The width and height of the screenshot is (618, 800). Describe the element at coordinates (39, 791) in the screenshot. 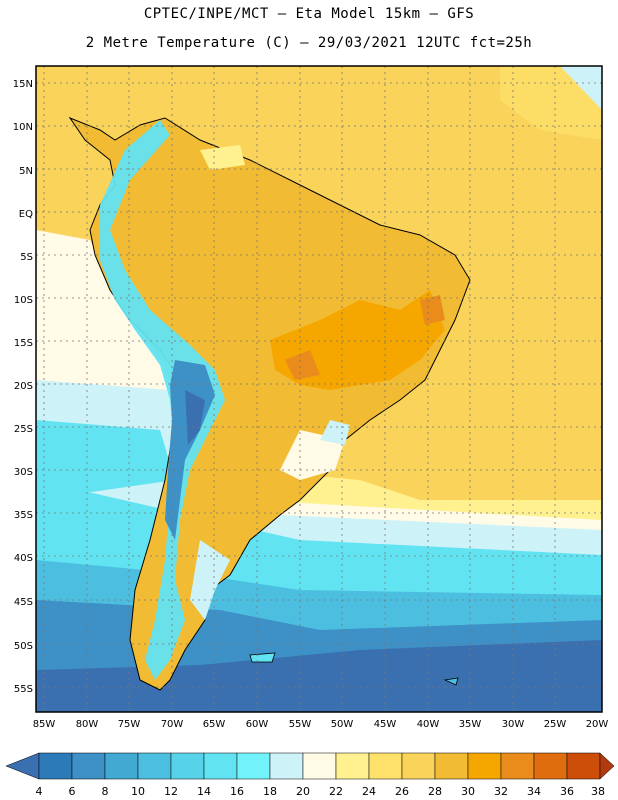

I see `legend-value: 4` at that location.